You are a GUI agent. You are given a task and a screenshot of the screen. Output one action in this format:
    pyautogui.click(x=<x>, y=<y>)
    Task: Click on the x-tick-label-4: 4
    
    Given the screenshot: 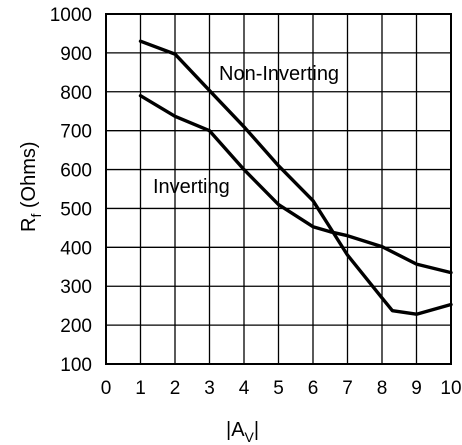 What is the action you would take?
    pyautogui.click(x=244, y=388)
    